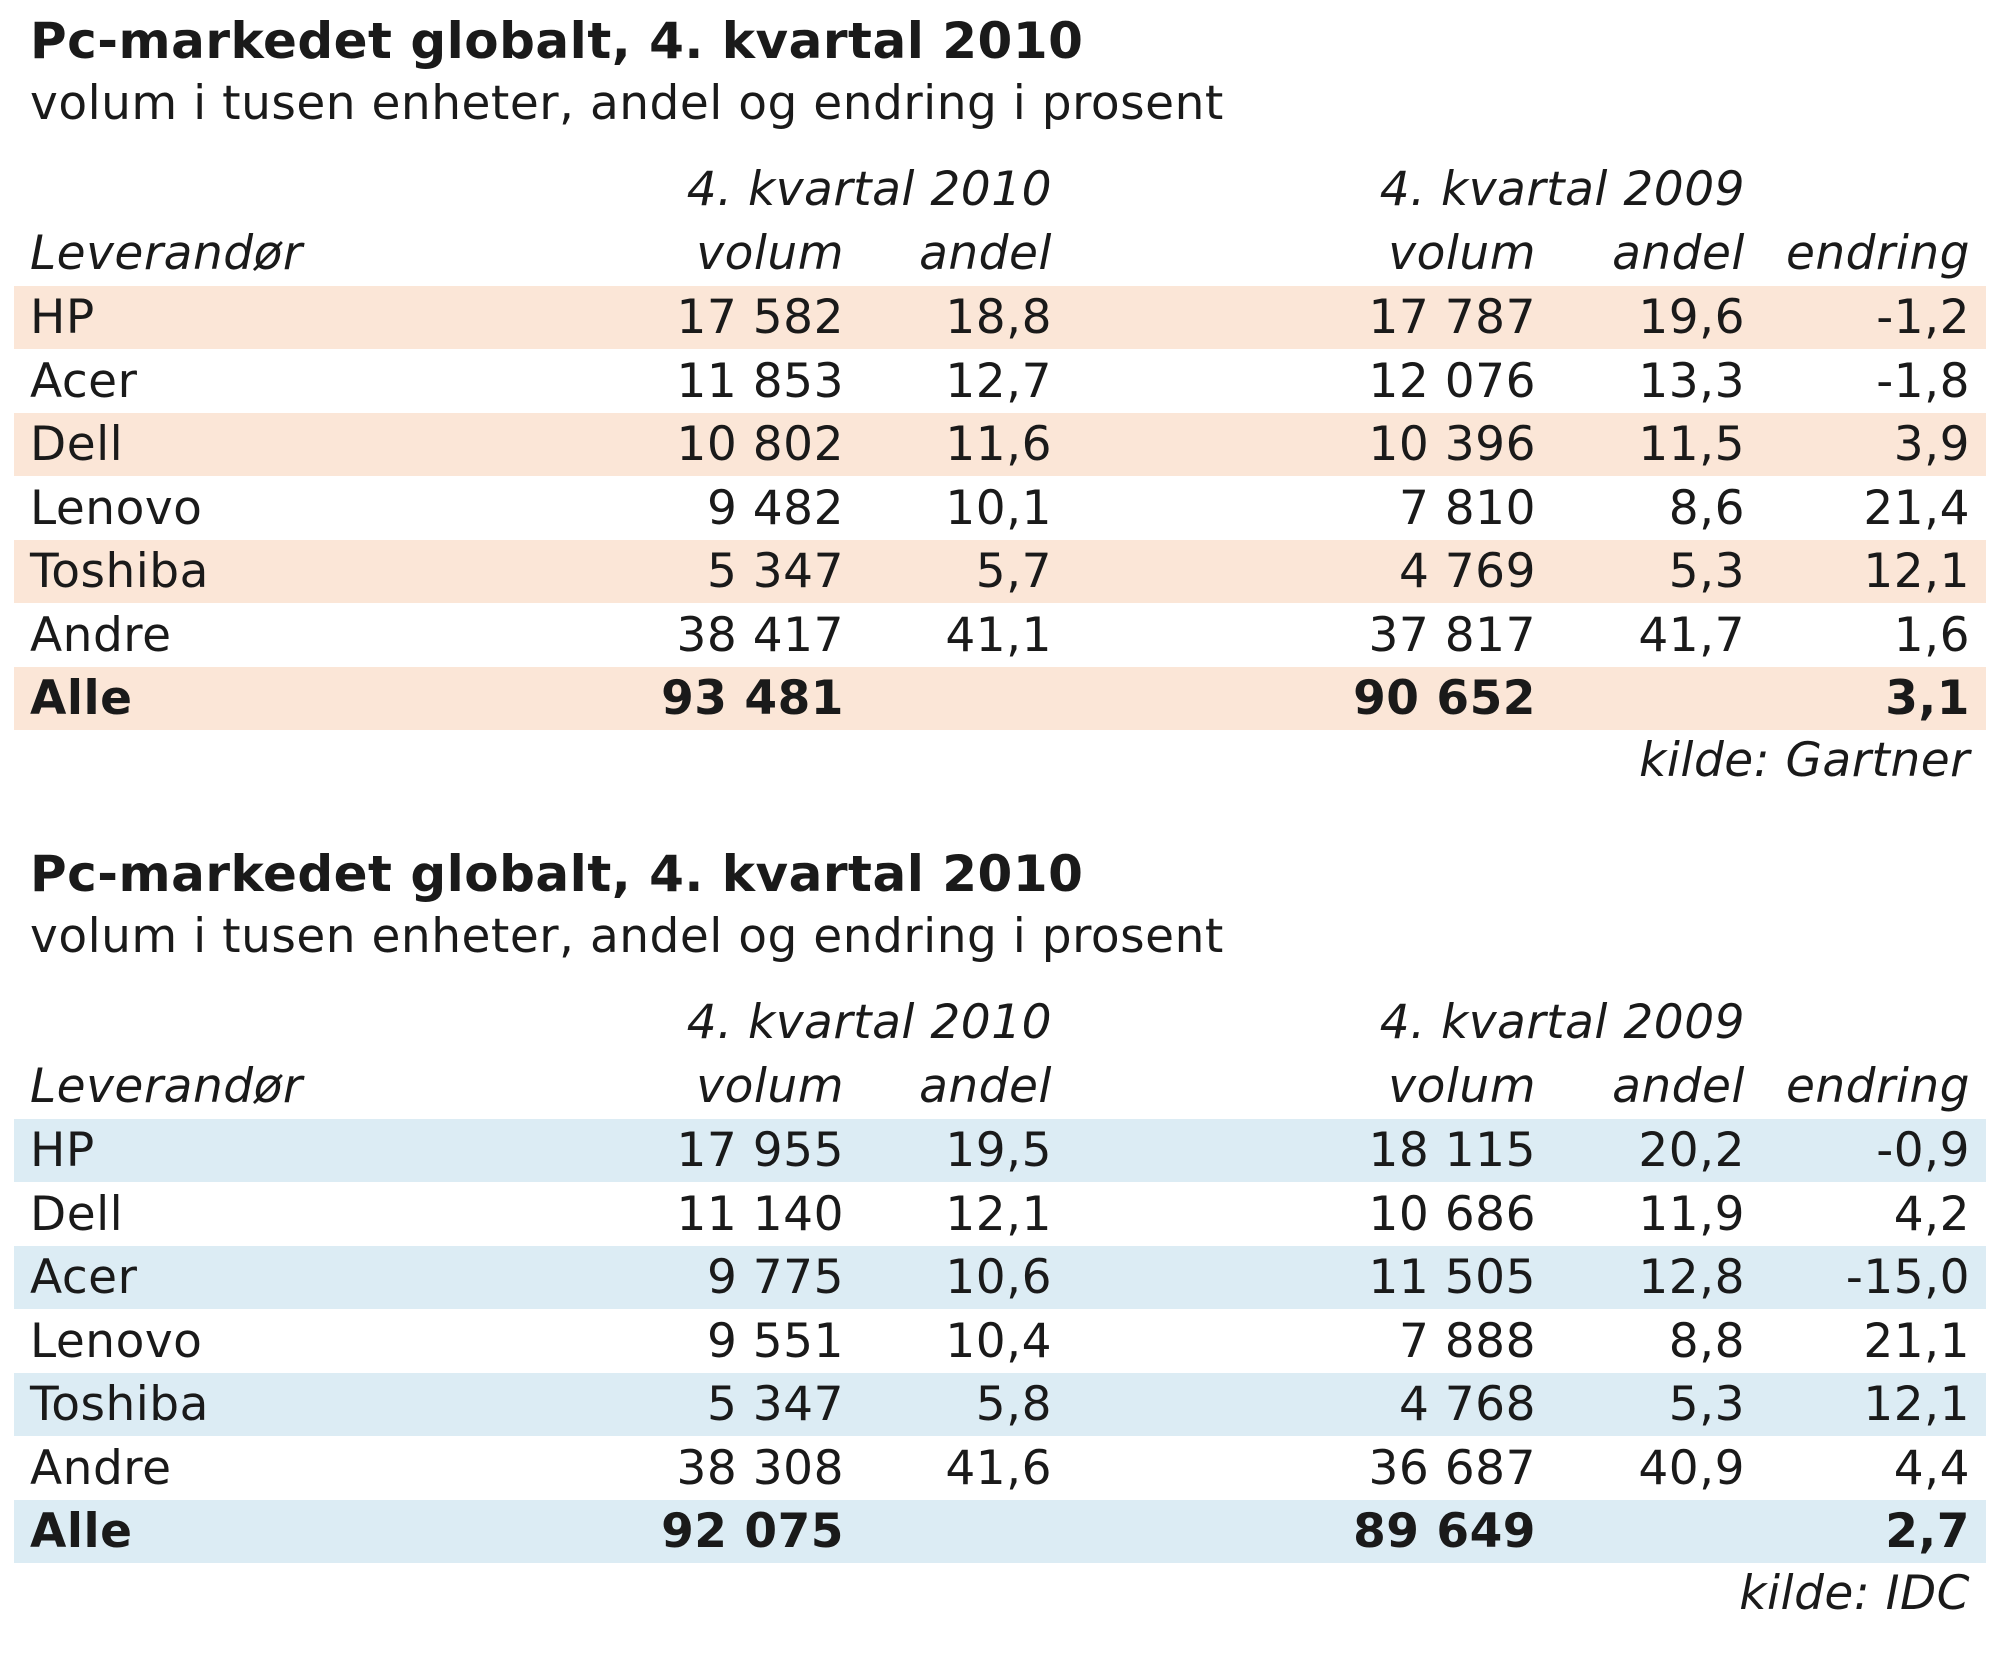  I want to click on value-cell: 3,9, so click(1931, 444).